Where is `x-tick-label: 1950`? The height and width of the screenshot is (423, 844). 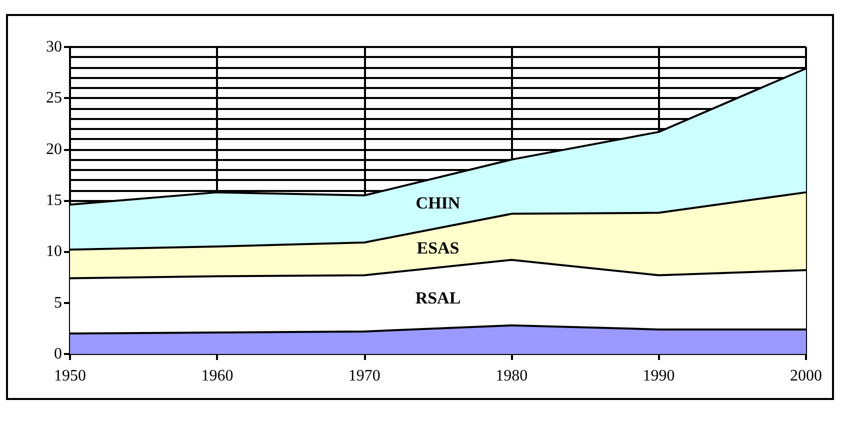 x-tick-label: 1950 is located at coordinates (70, 376).